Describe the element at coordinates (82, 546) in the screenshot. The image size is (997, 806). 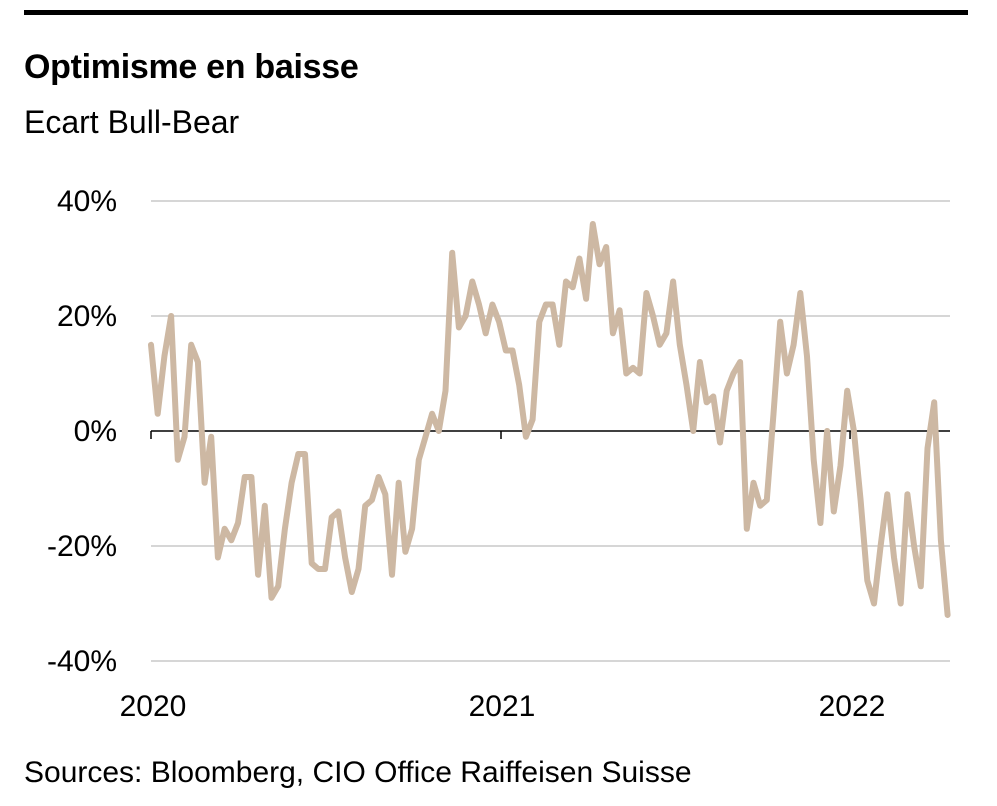
I see `y-tick-label: -20%` at that location.